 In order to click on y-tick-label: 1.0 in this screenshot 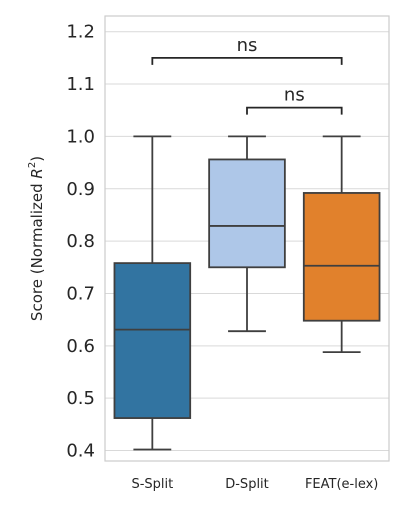, I will do `click(80, 136)`.